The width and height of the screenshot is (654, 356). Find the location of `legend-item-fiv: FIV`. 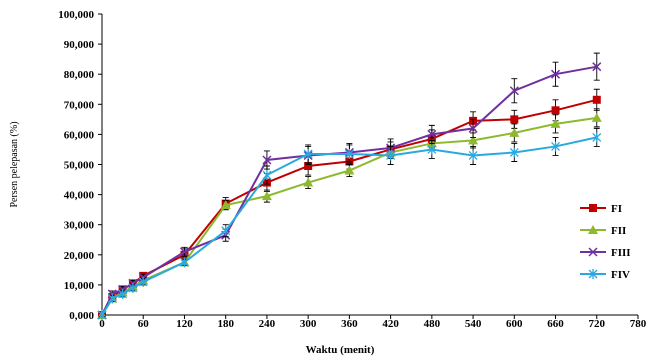

legend-item-fiv: FIV is located at coordinates (605, 275).